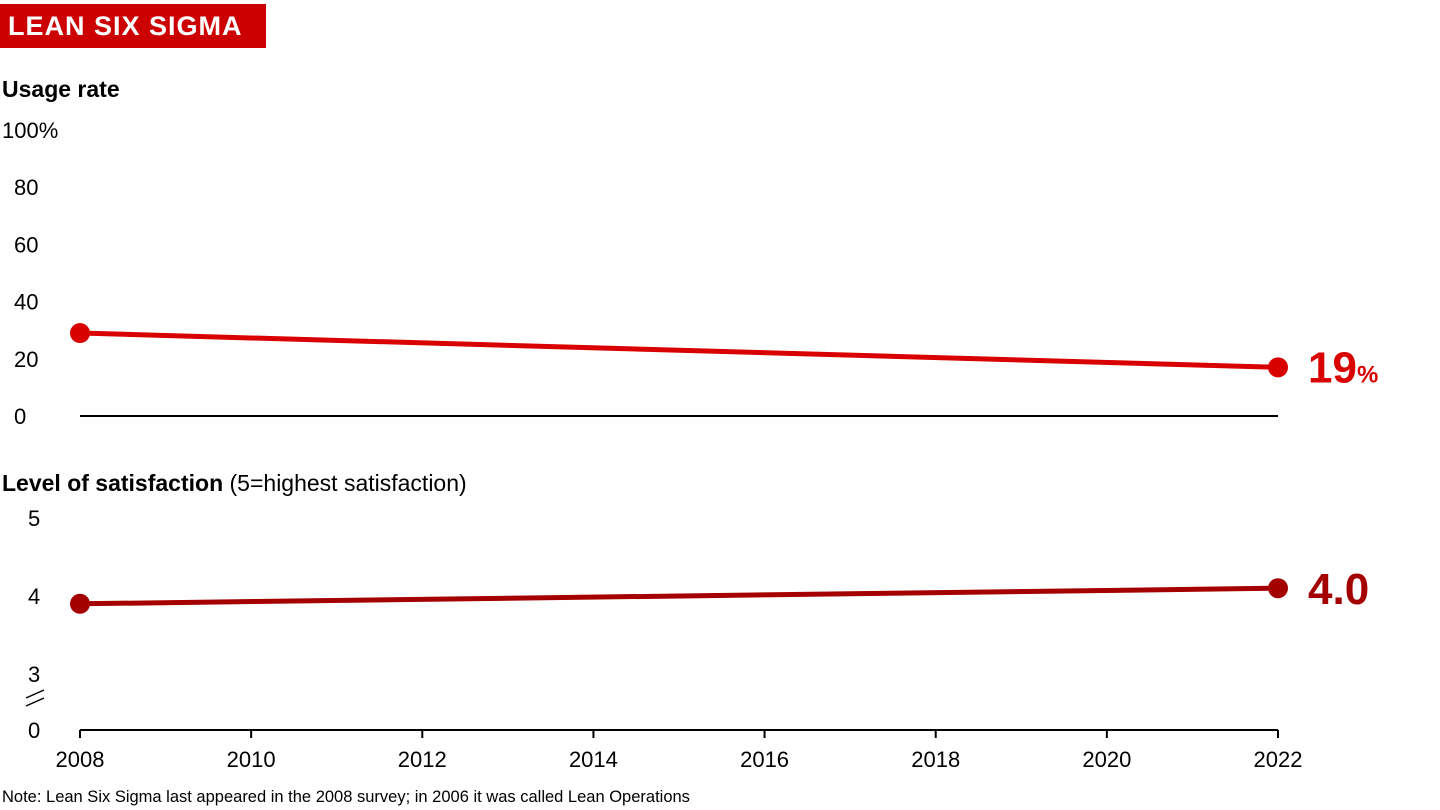  Describe the element at coordinates (26, 359) in the screenshot. I see `usage-y-tick-label: 20` at that location.